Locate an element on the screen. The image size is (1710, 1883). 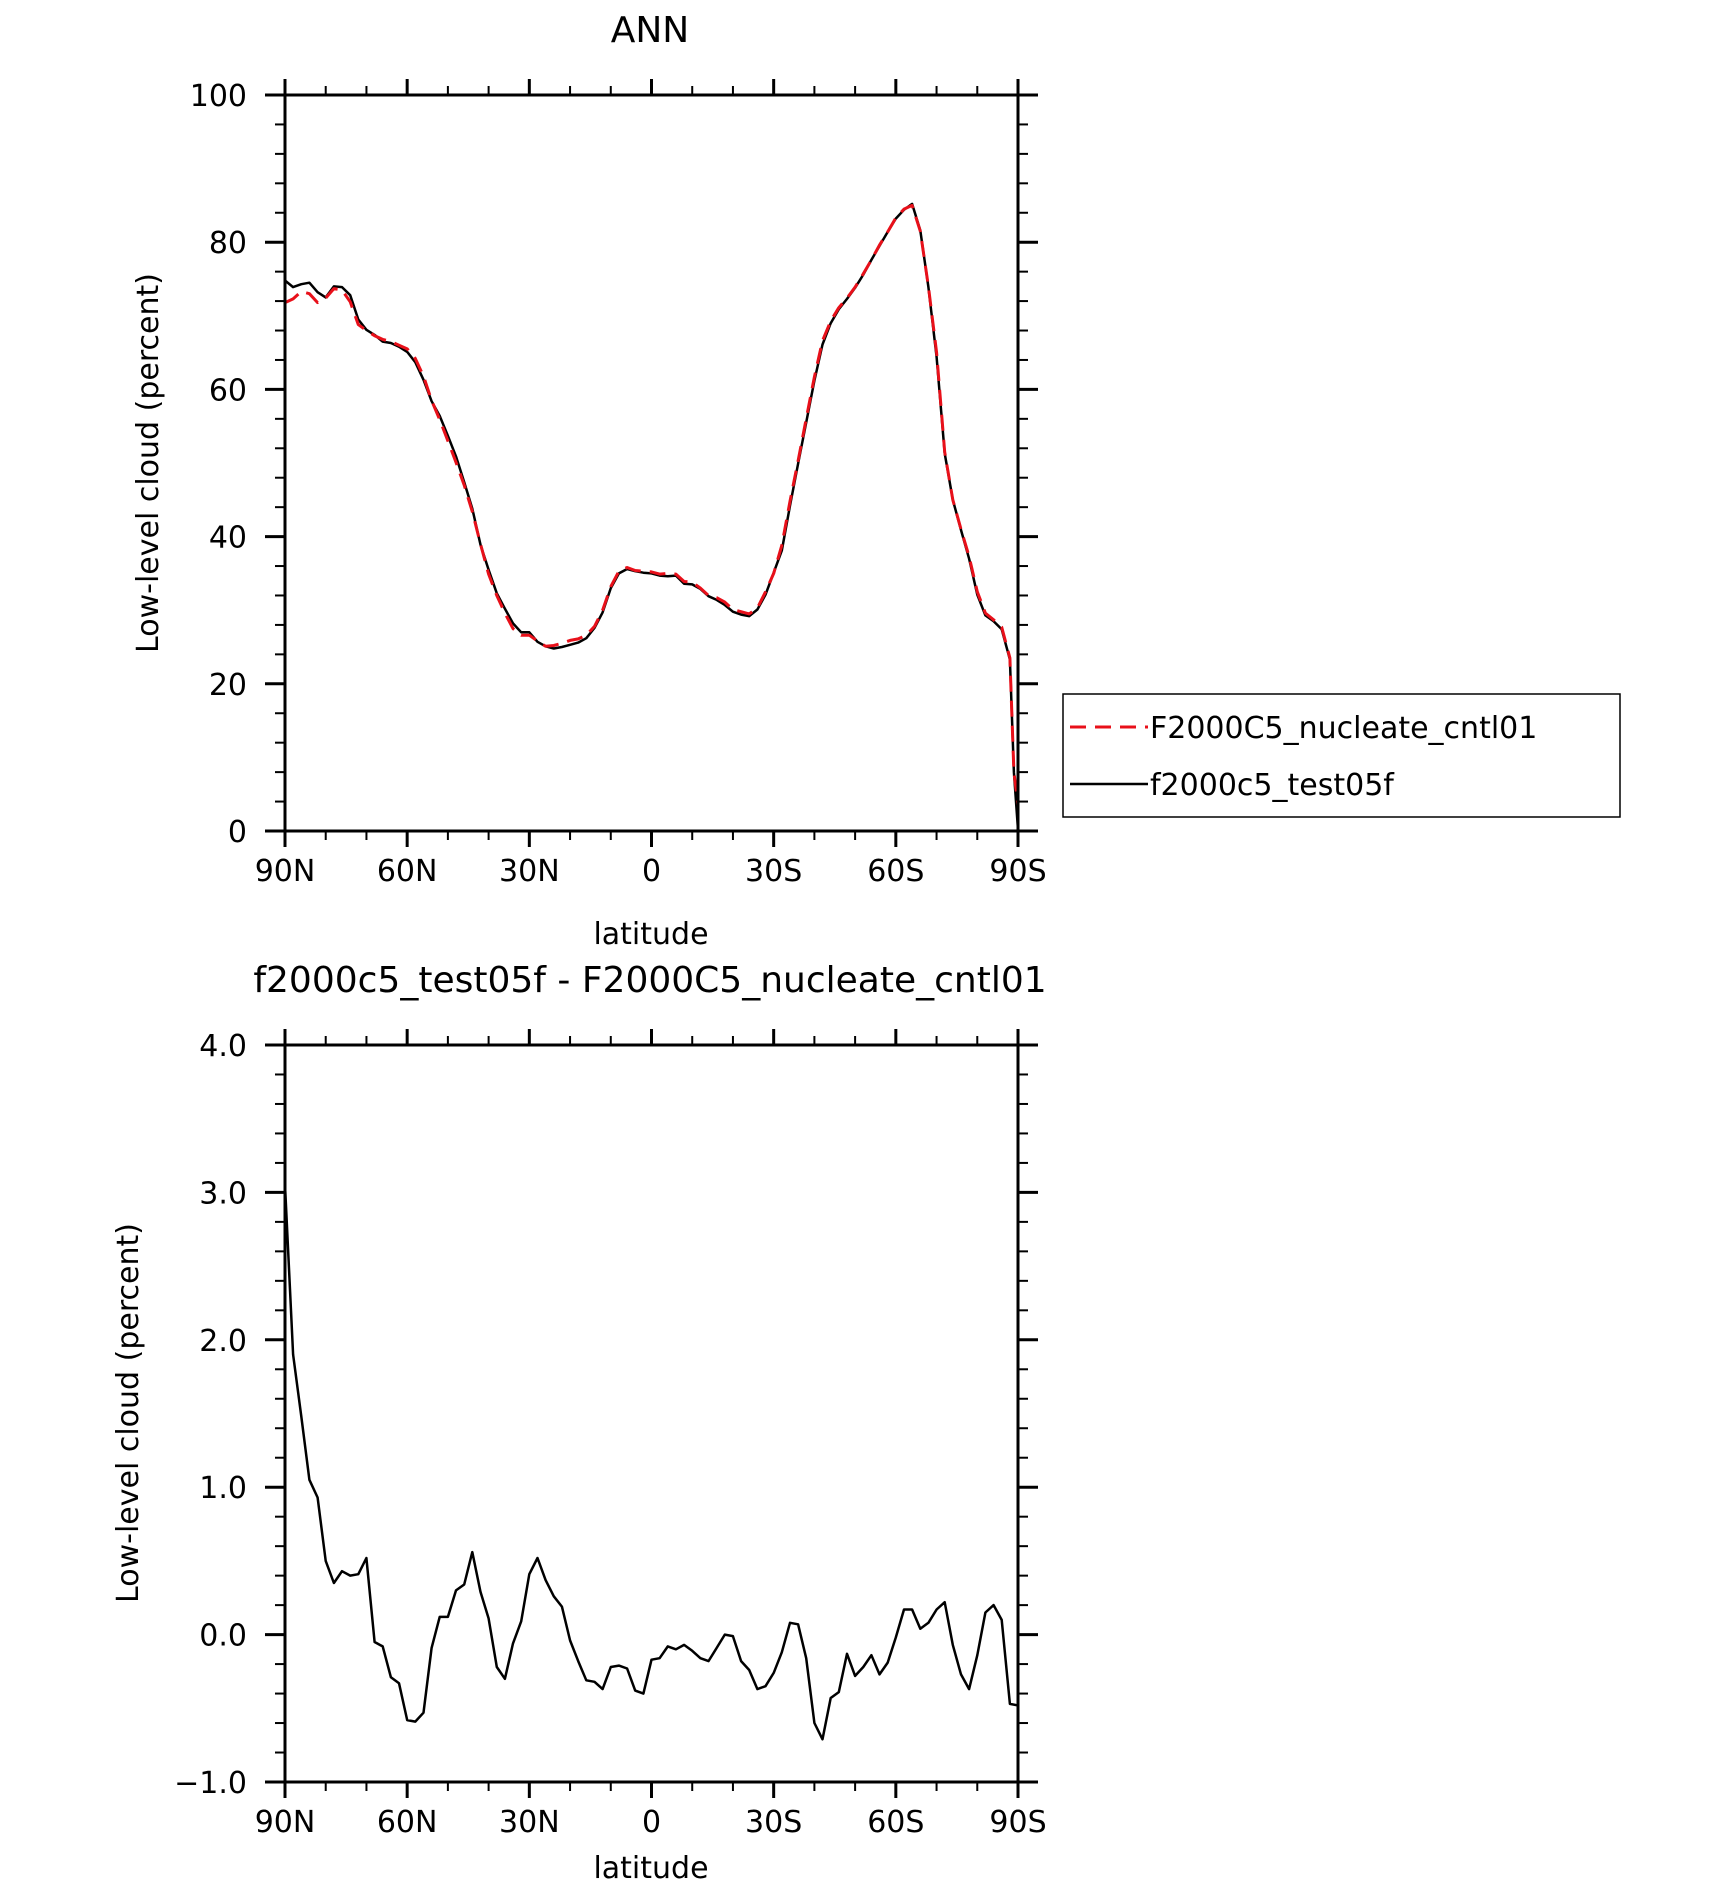
legend: F2000C5_nucleate_cntl01 f2000c5_test05f is located at coordinates (1341, 755).